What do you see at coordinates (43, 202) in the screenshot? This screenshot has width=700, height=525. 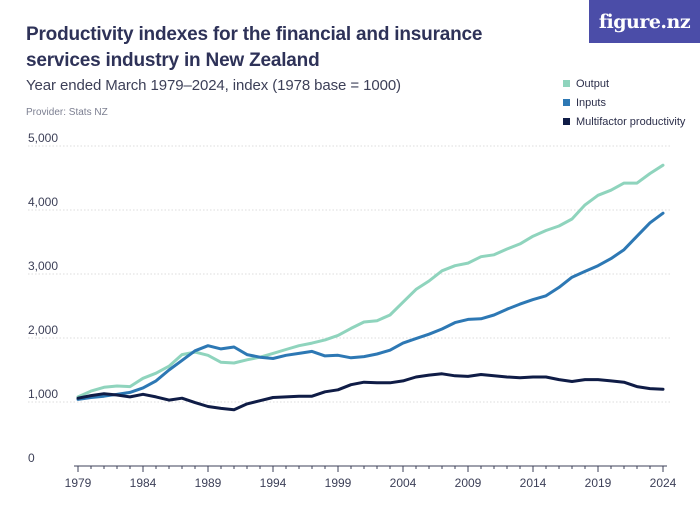 I see `y-tick-label: 4,000` at bounding box center [43, 202].